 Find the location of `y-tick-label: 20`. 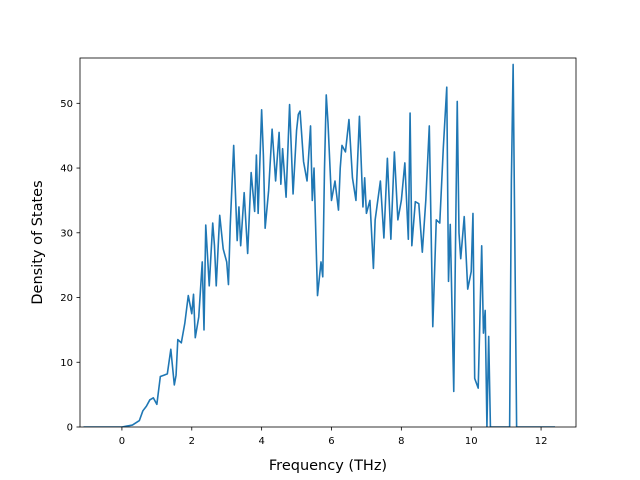

y-tick-label: 20 is located at coordinates (66, 298).